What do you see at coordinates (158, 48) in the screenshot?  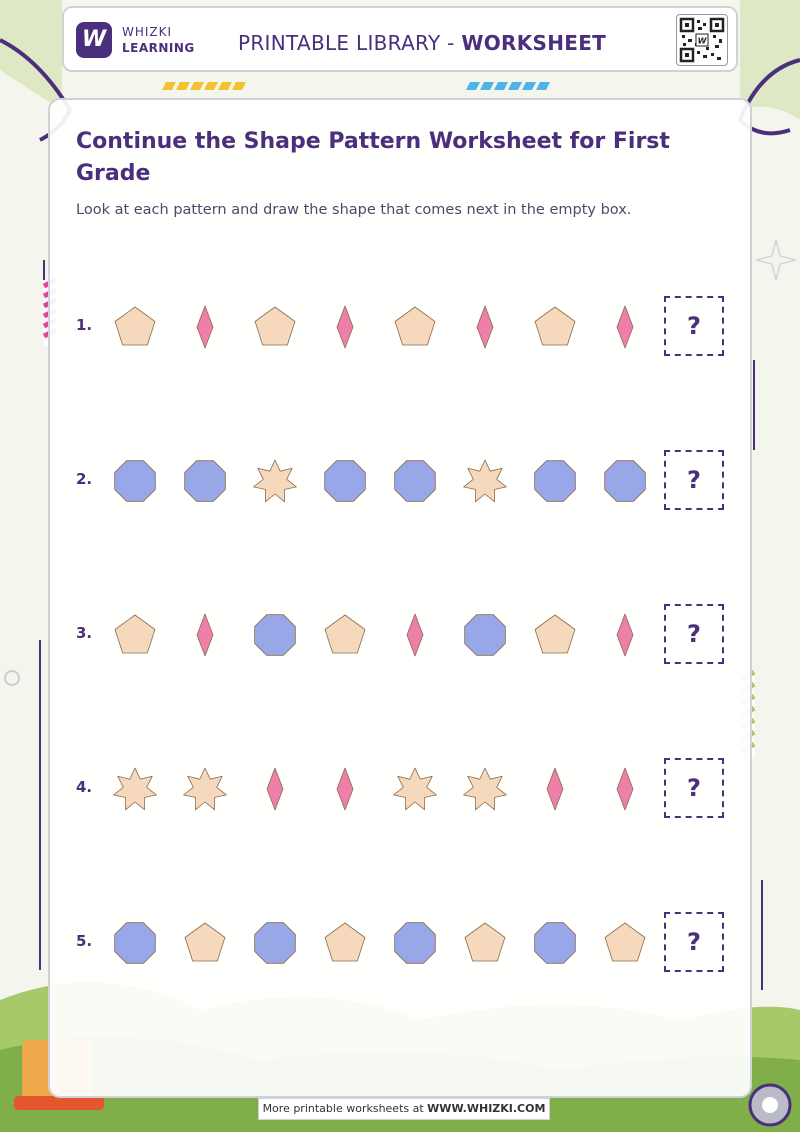 I see `brand-line-2: LEARNING` at bounding box center [158, 48].